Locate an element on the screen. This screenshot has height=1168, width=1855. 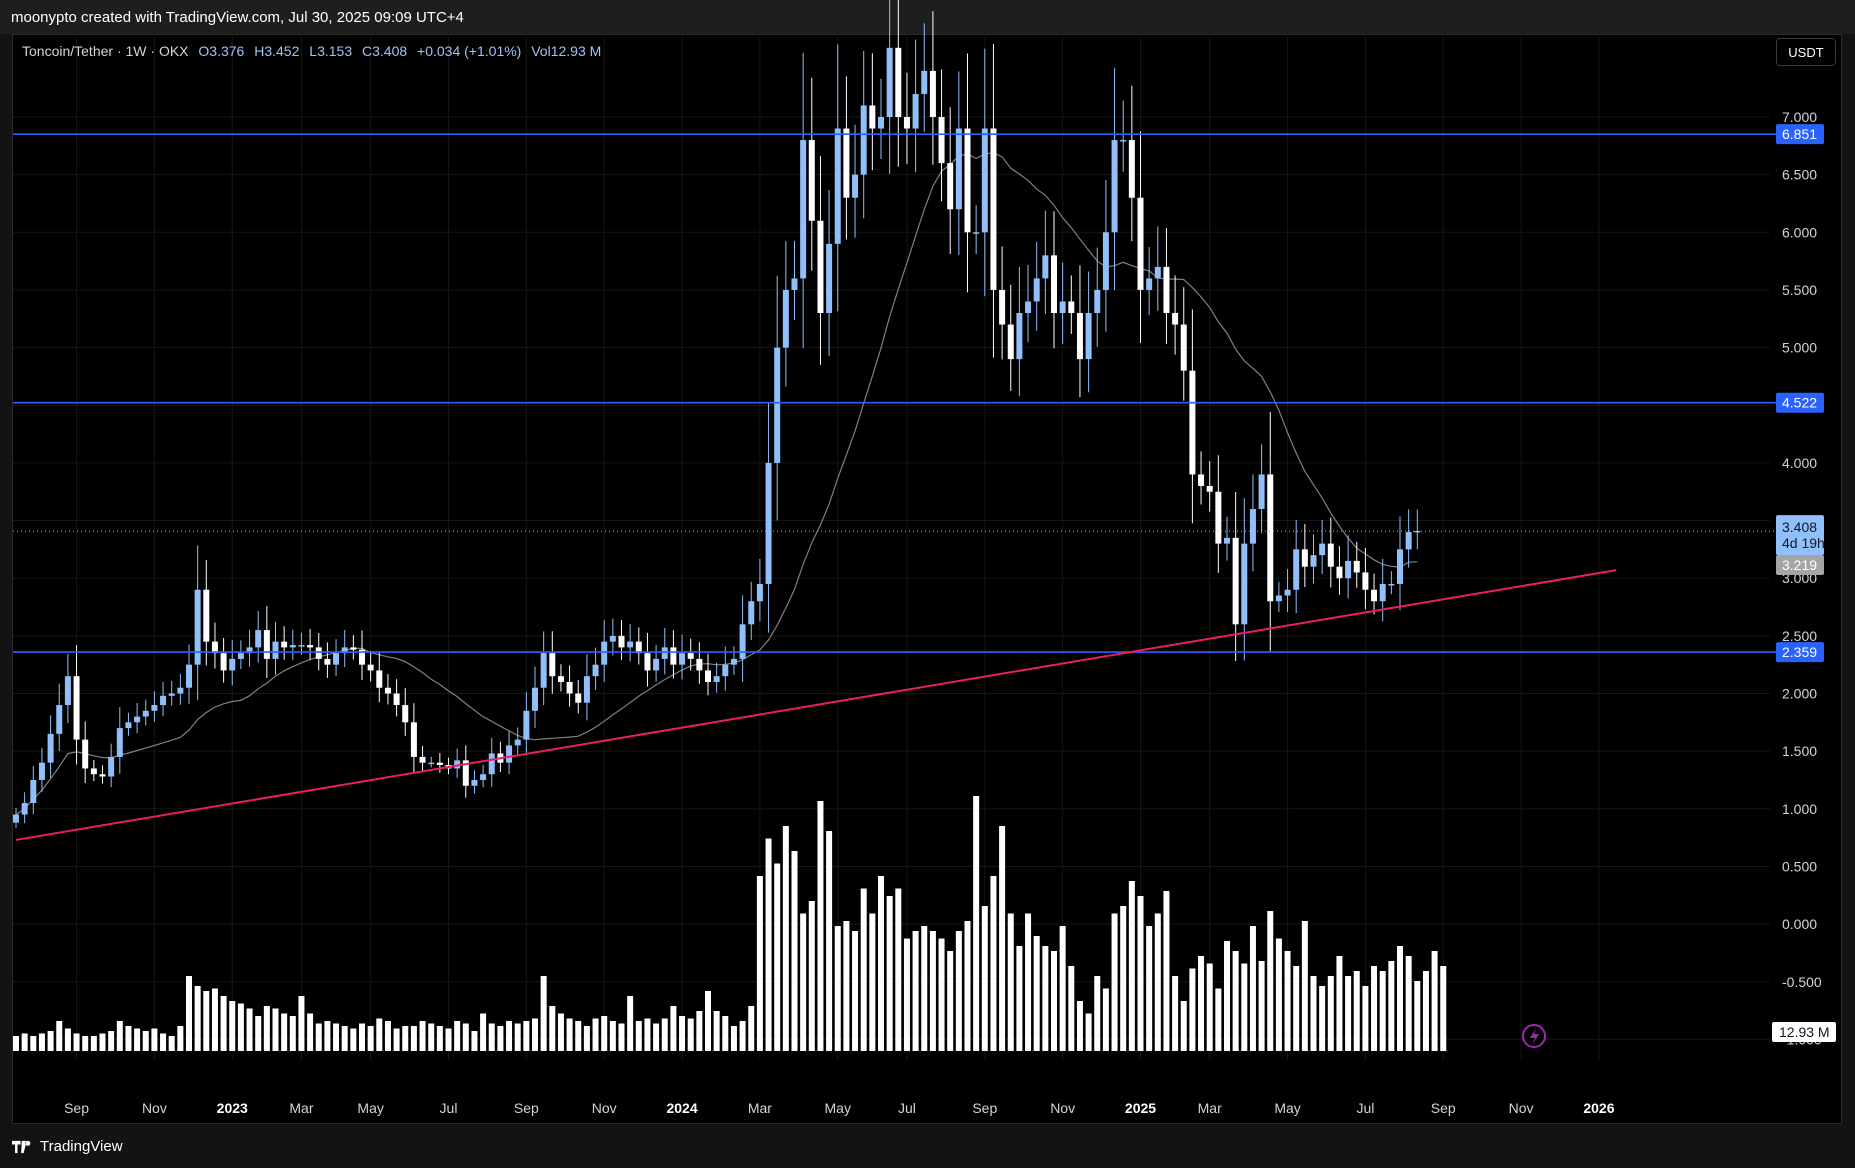
legend-low: L3.153 is located at coordinates (331, 51).